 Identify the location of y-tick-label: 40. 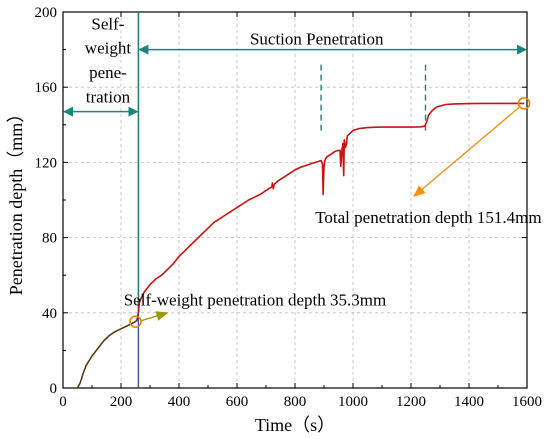
(49, 314).